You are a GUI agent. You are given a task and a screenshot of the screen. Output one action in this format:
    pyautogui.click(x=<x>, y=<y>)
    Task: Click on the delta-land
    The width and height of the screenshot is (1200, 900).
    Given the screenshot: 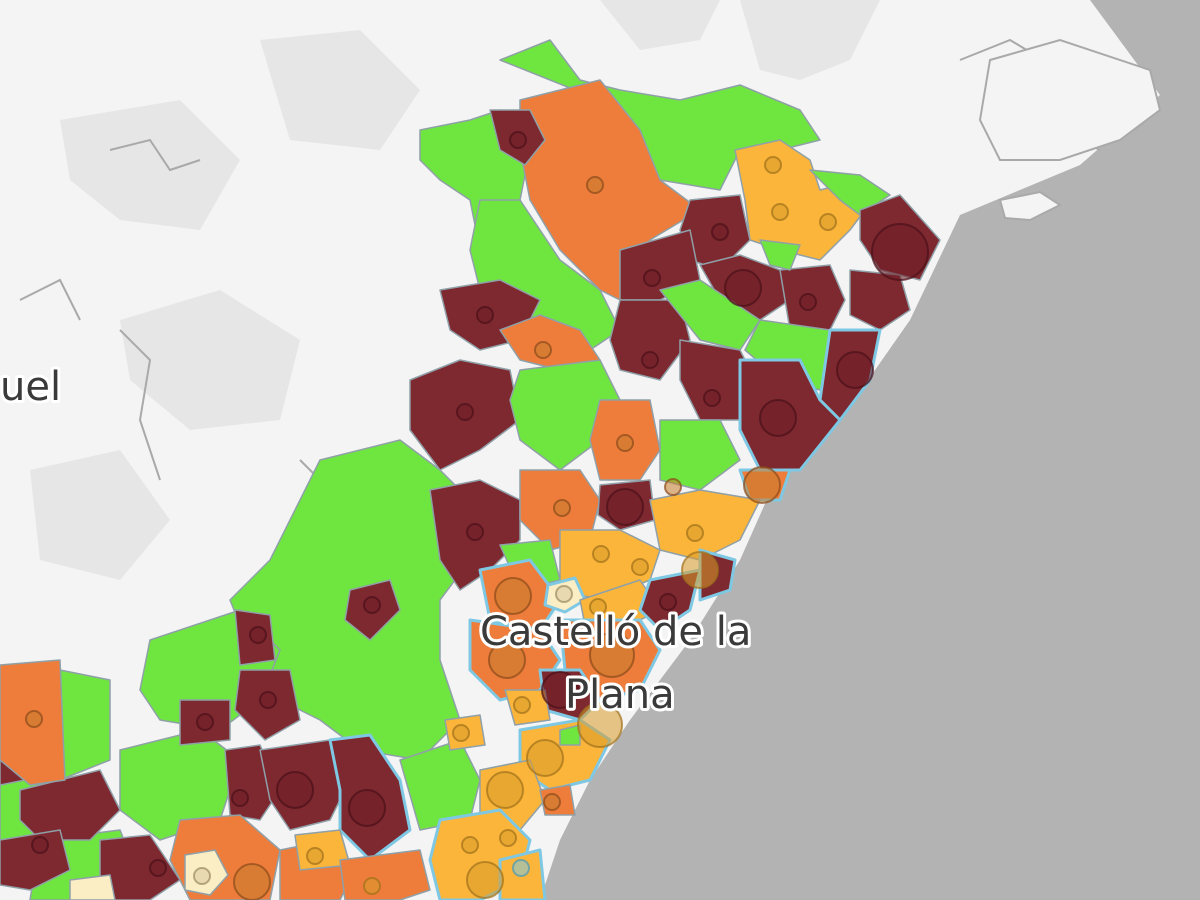 What is the action you would take?
    pyautogui.click(x=1070, y=99)
    